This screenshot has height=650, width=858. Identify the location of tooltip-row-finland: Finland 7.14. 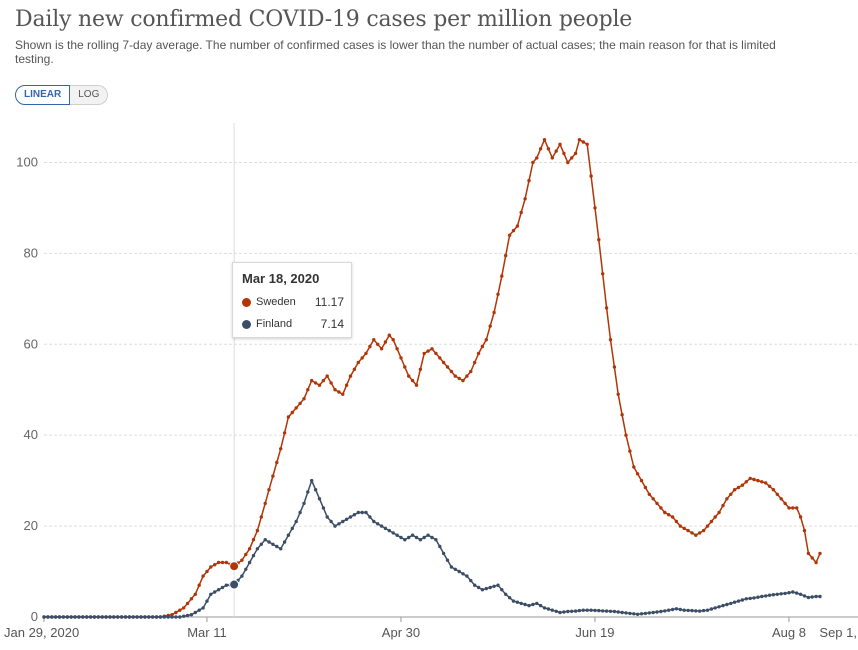
(293, 324).